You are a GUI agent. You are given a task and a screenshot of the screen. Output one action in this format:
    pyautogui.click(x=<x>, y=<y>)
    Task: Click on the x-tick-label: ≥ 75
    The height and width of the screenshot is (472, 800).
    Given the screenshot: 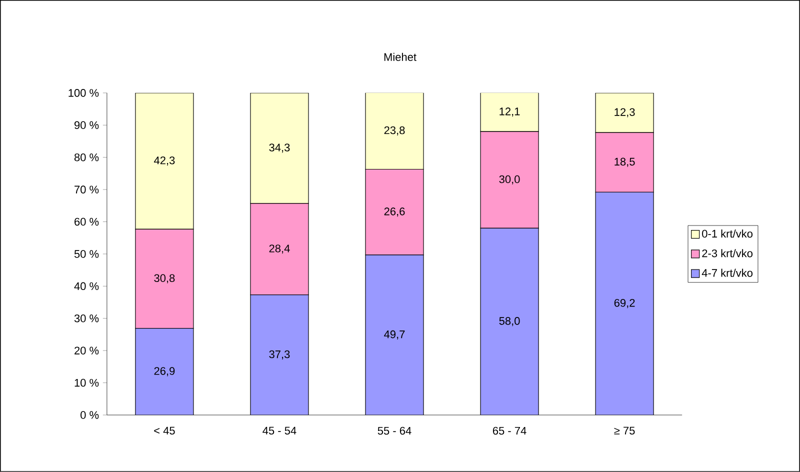 What is the action you would take?
    pyautogui.click(x=624, y=430)
    